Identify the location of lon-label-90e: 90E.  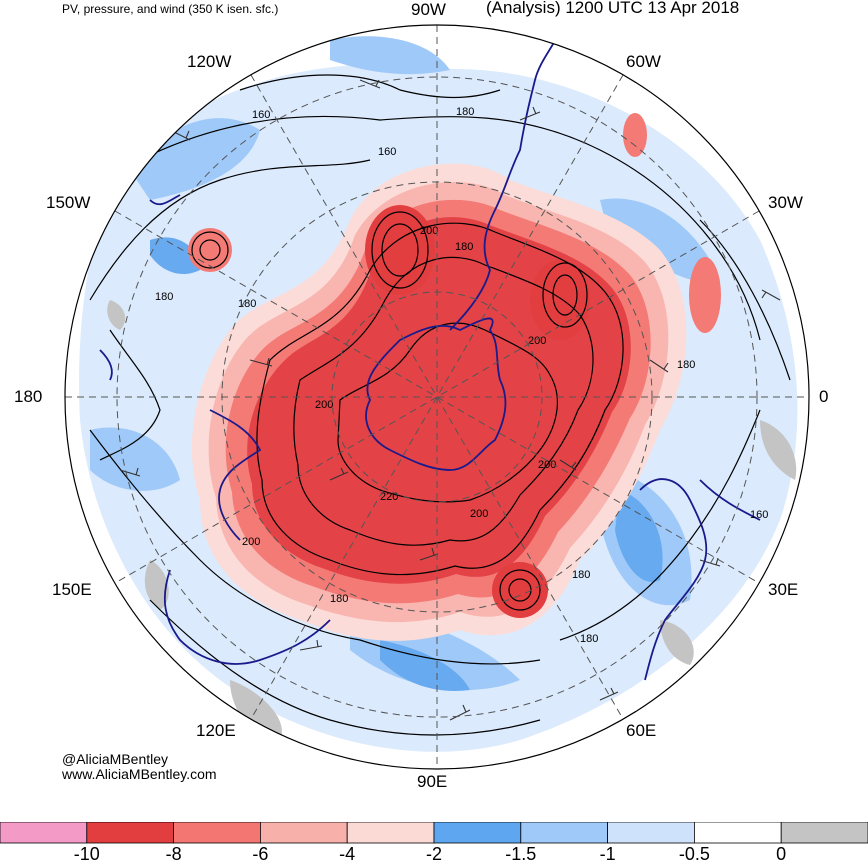
(432, 781).